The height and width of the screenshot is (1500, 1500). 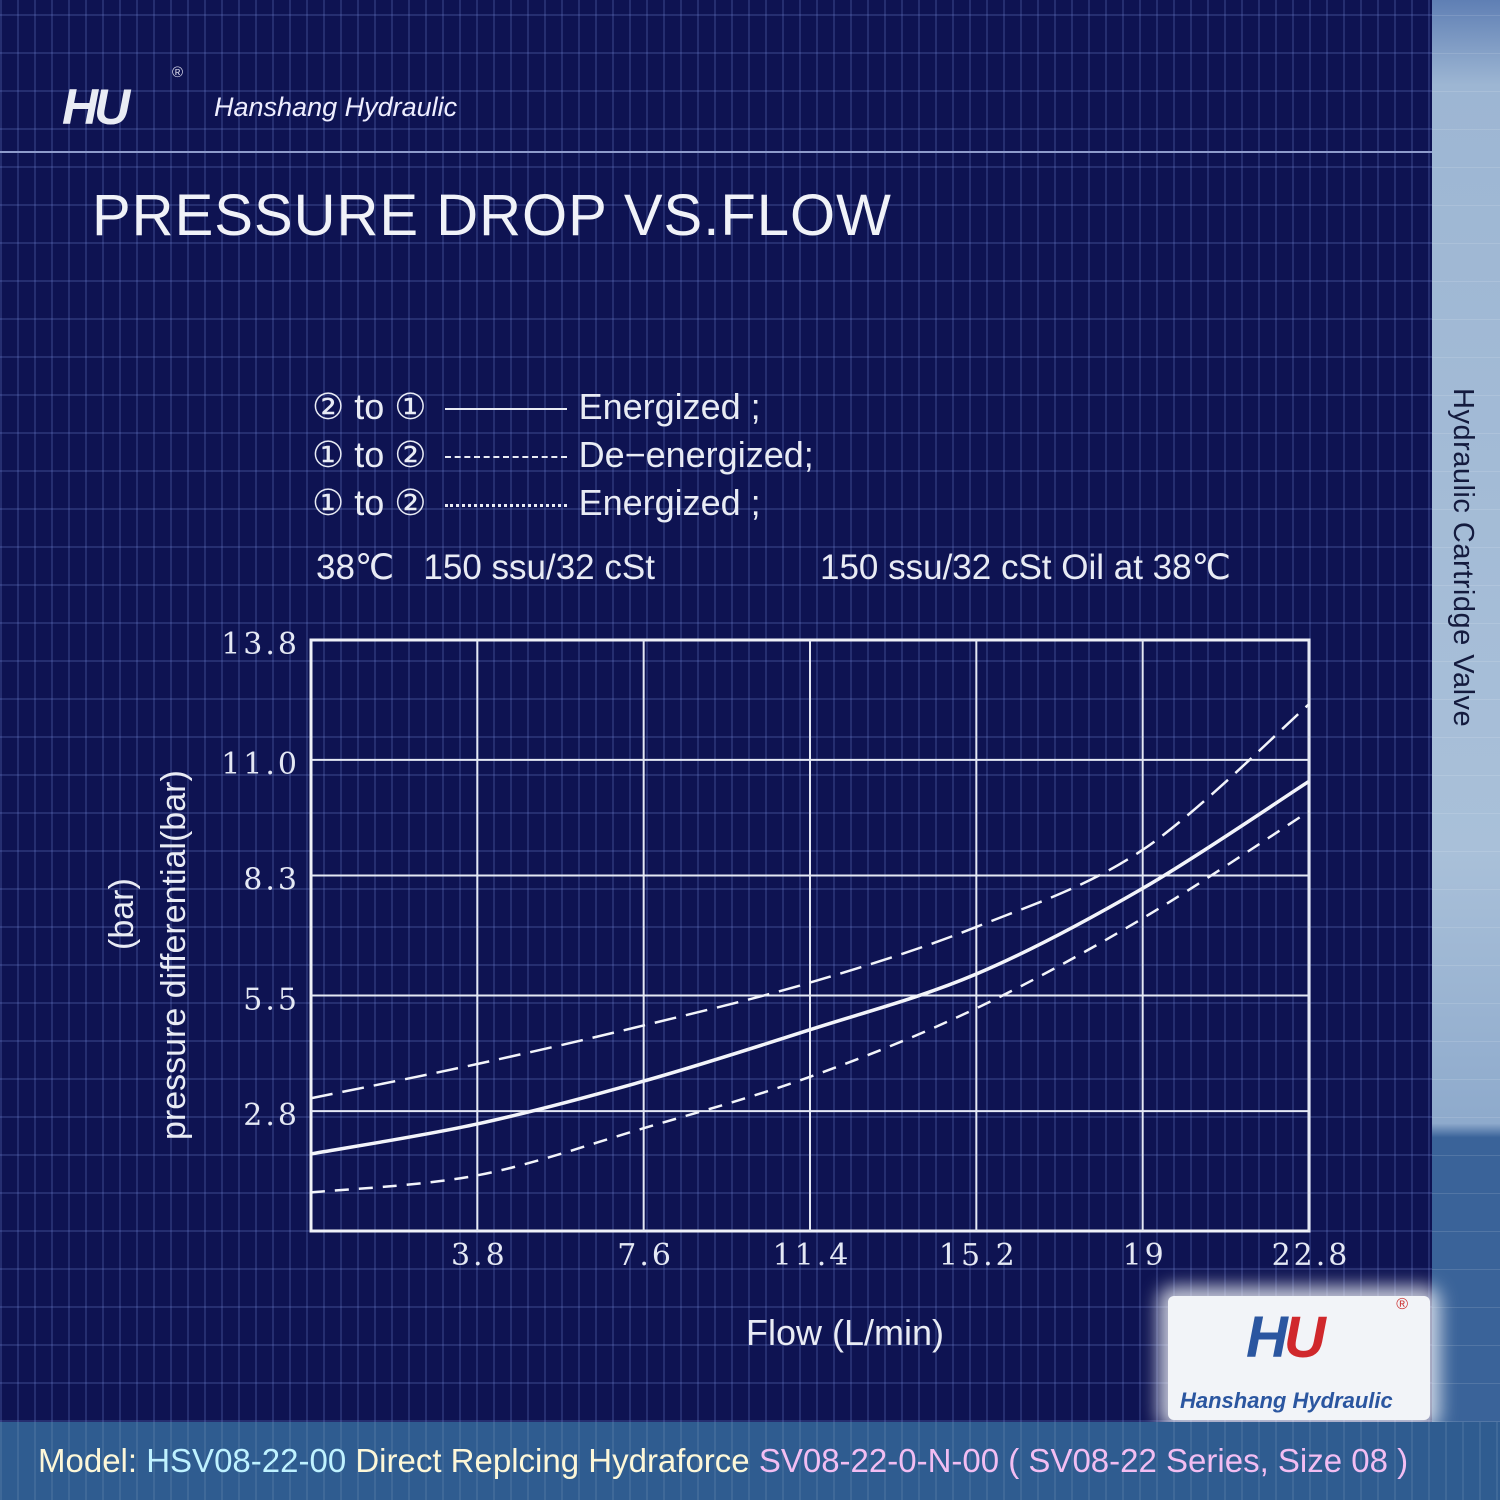 What do you see at coordinates (563, 455) in the screenshot?
I see `legend-item: ① to ② De−energized;` at bounding box center [563, 455].